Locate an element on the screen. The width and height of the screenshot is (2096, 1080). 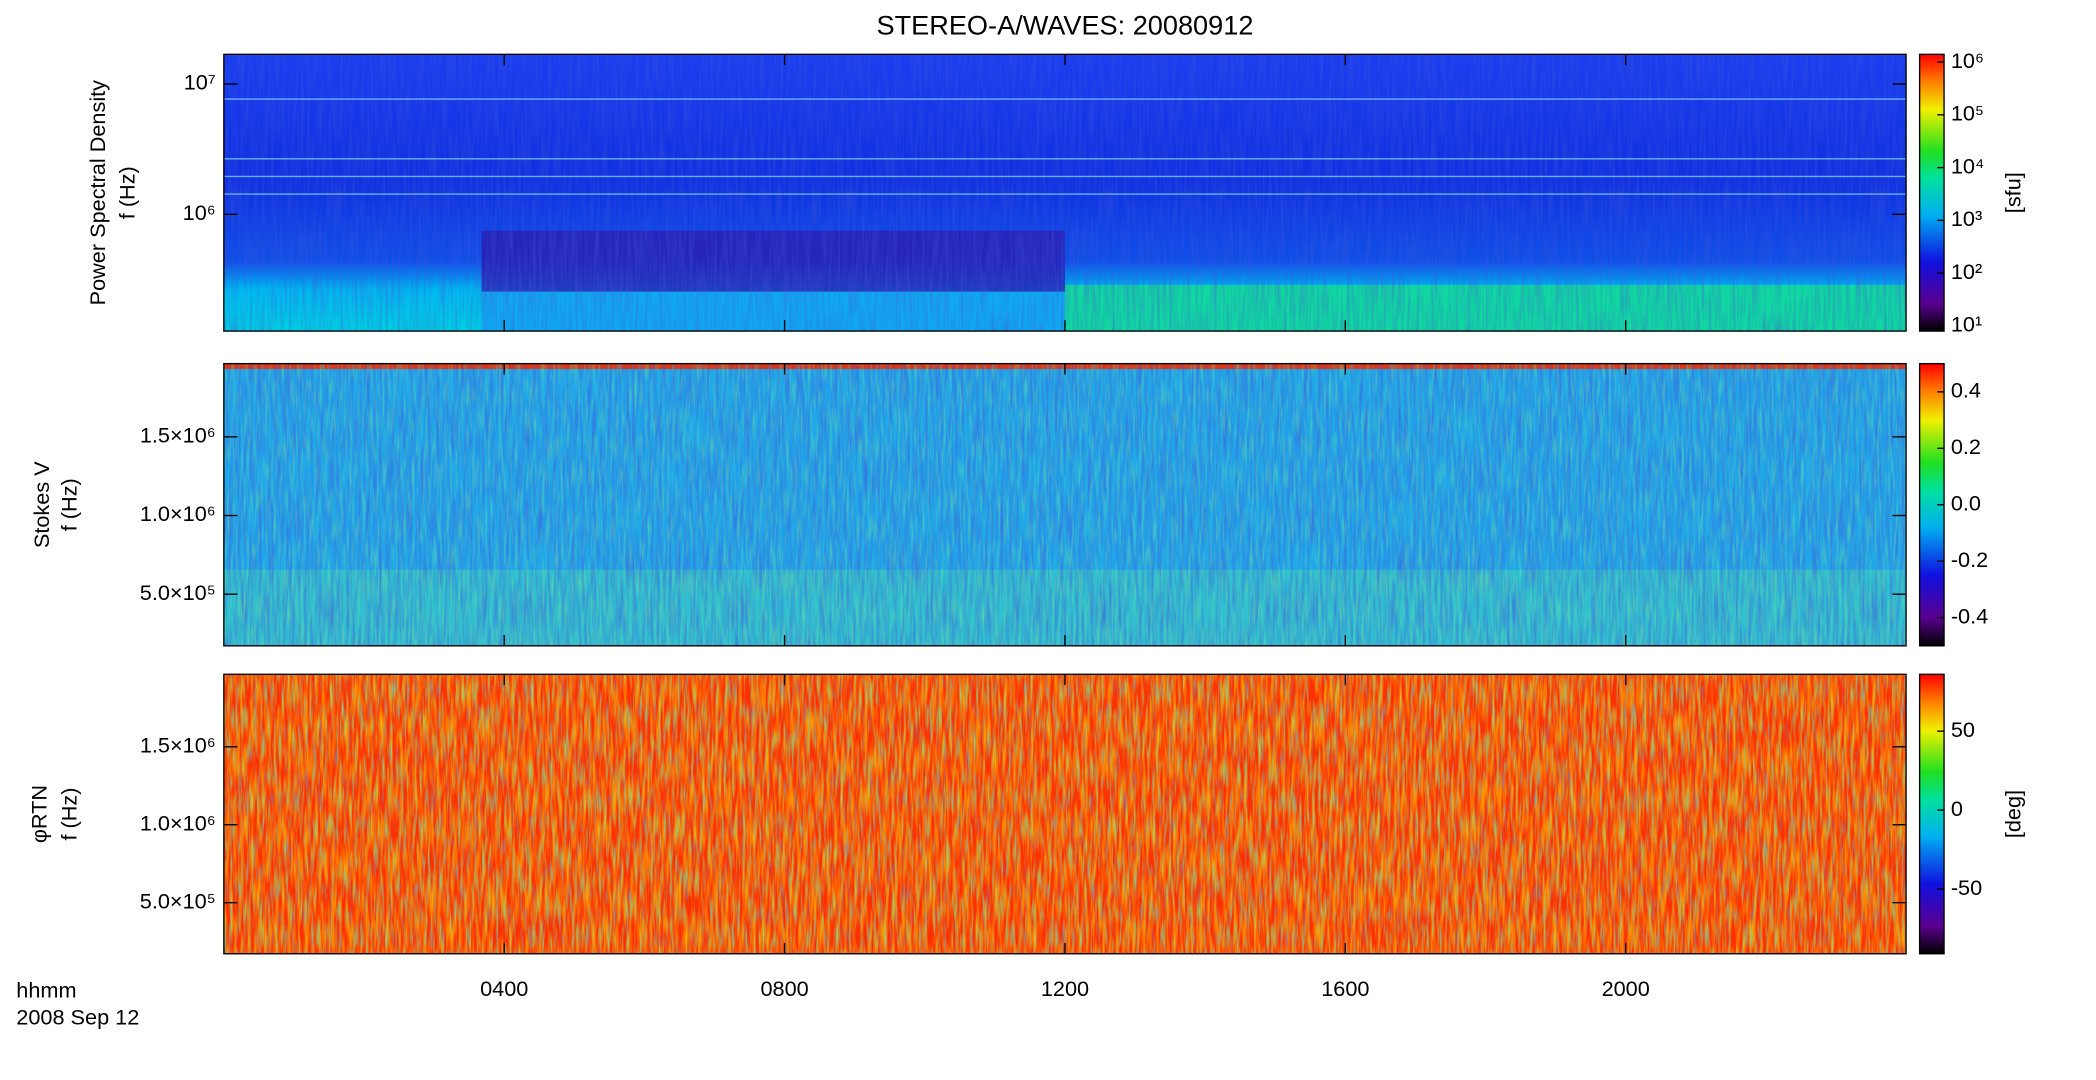
colorbar-tick-label: 10⁵ is located at coordinates (1967, 113).